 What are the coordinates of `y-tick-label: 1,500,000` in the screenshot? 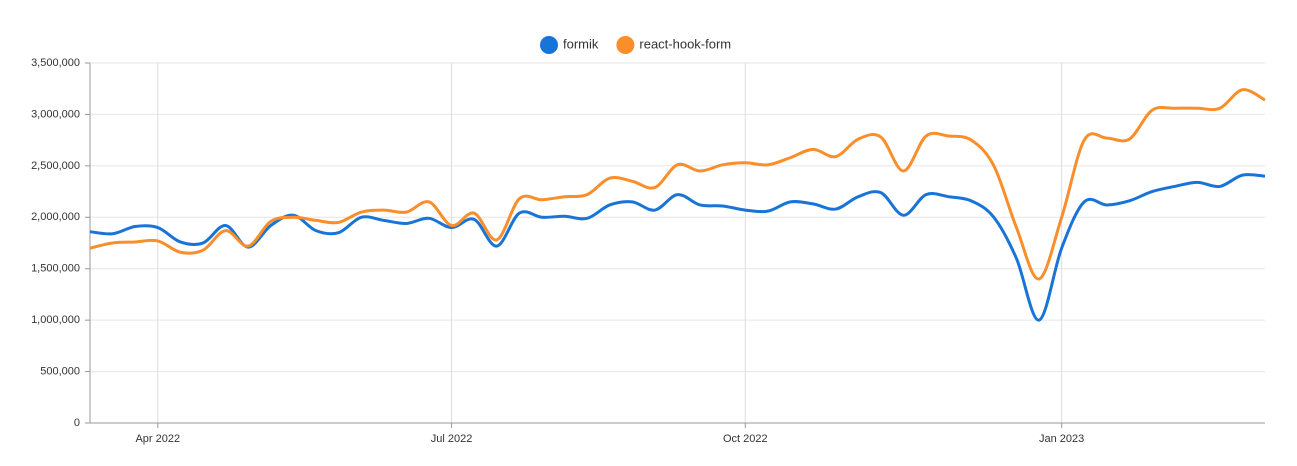 It's located at (55, 269).